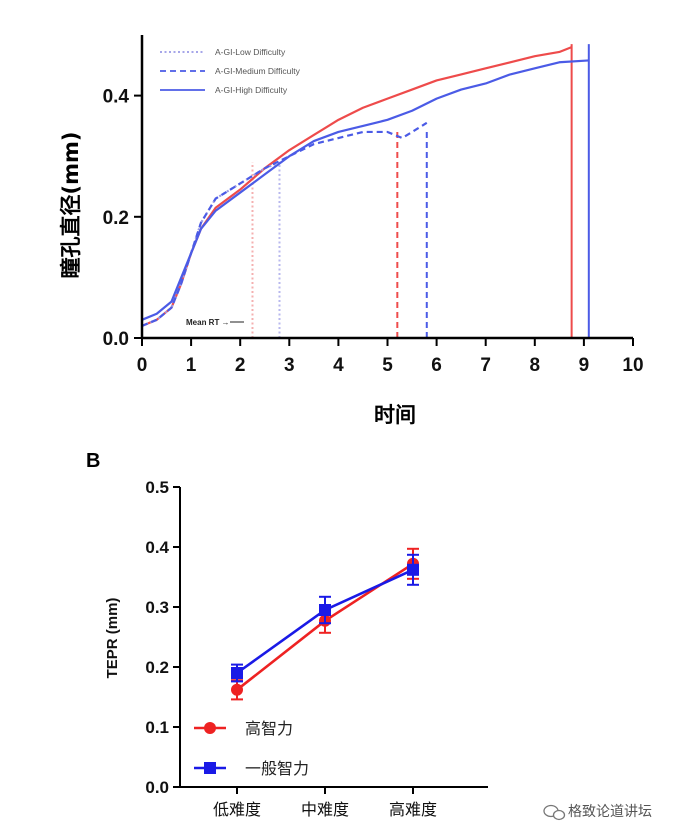  Describe the element at coordinates (251, 90) in the screenshot. I see `a-legend-label: A-GI-High Difficulty` at that location.